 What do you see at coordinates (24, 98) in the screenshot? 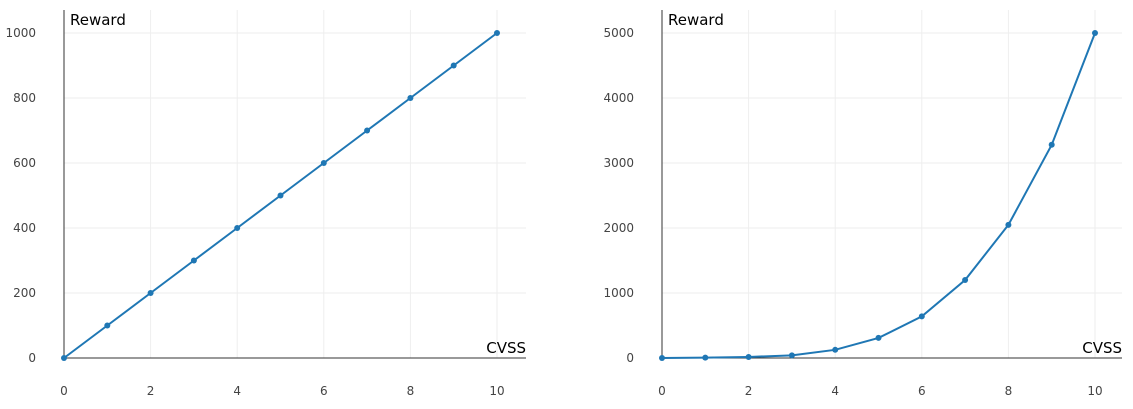
I see `y-tick-label: 800` at bounding box center [24, 98].